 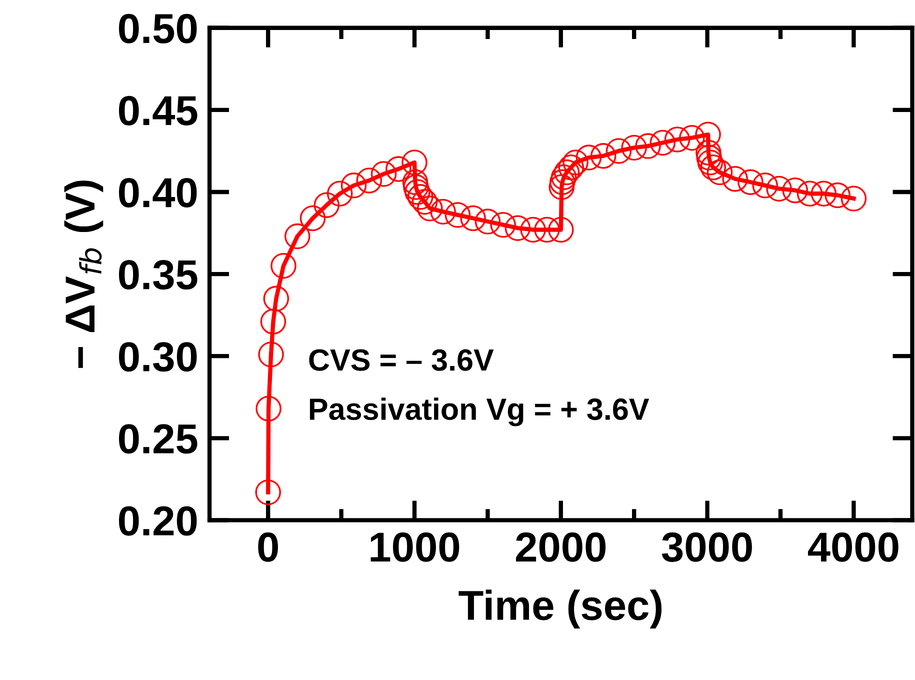 I want to click on y-tick-label: 0.30, so click(x=157, y=357).